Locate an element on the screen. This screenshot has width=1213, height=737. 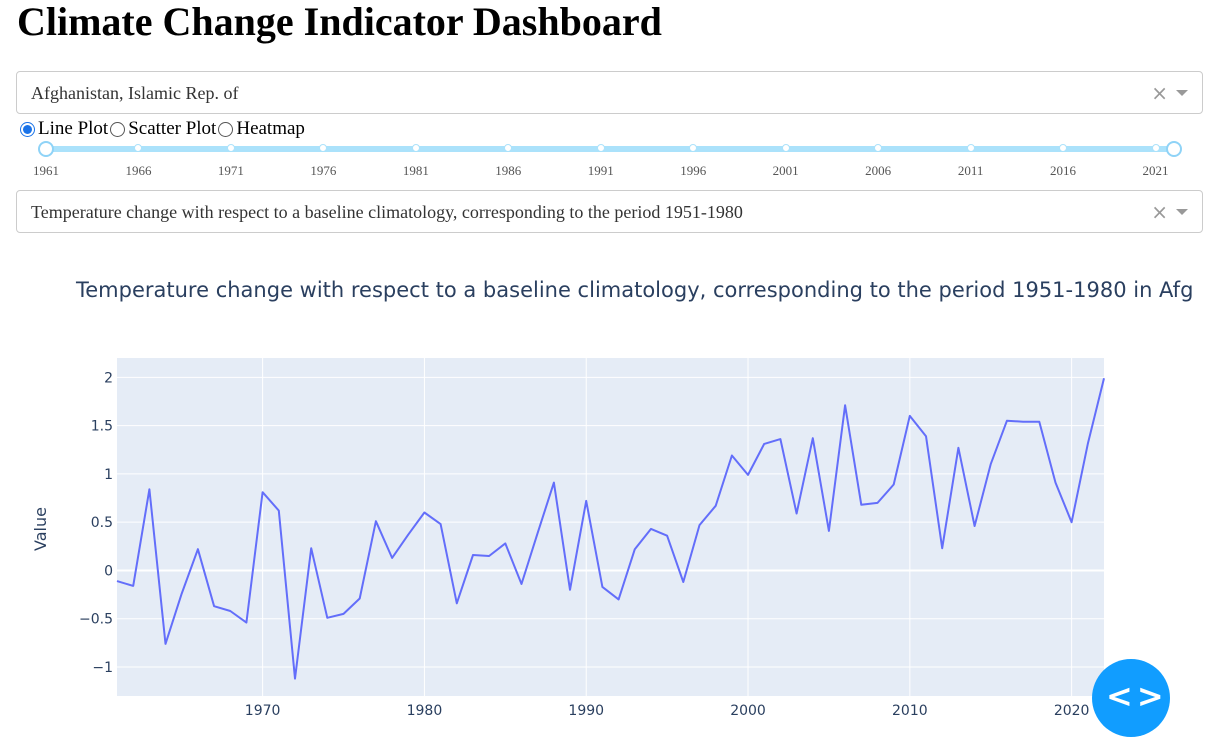
slider-handle-end is located at coordinates (1174, 149).